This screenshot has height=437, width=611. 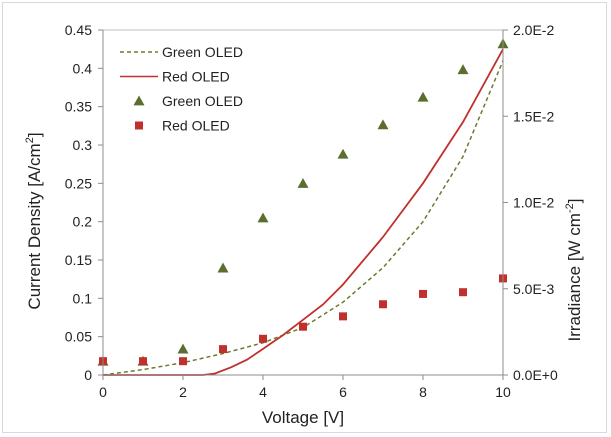 I want to click on x-tick-label: 2, so click(x=183, y=392).